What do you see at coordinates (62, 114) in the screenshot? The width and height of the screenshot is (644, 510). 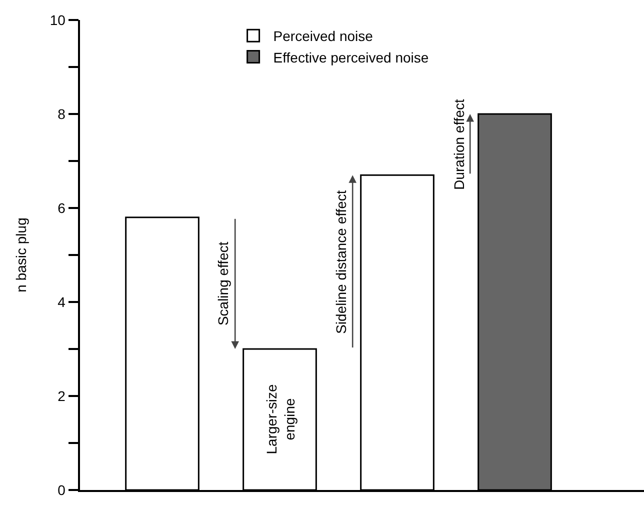 I see `y-tick-label: 8` at bounding box center [62, 114].